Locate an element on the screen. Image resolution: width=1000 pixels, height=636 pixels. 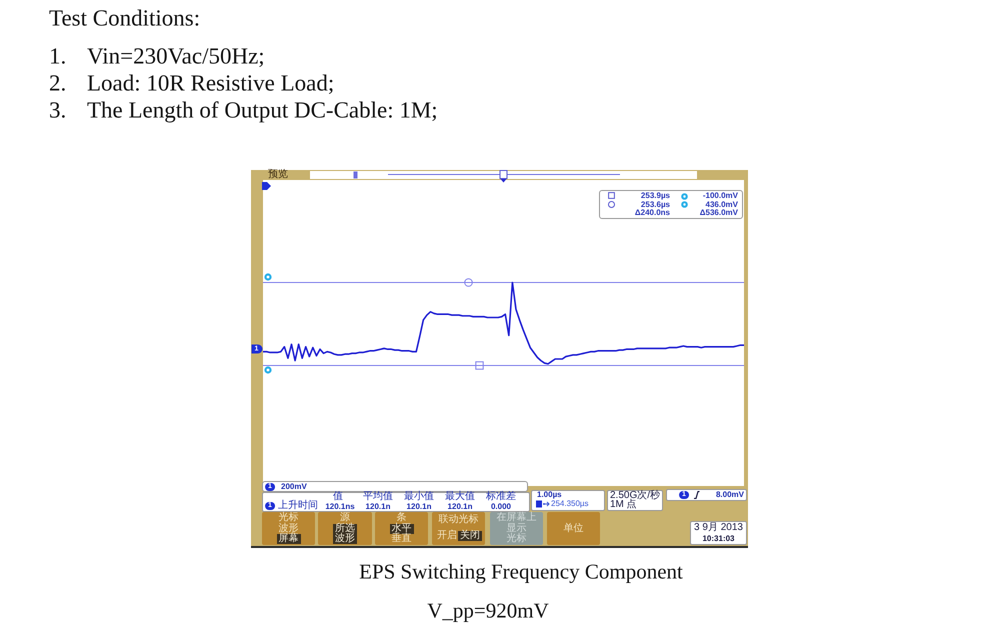
text: 关闭 is located at coordinates (470, 535).